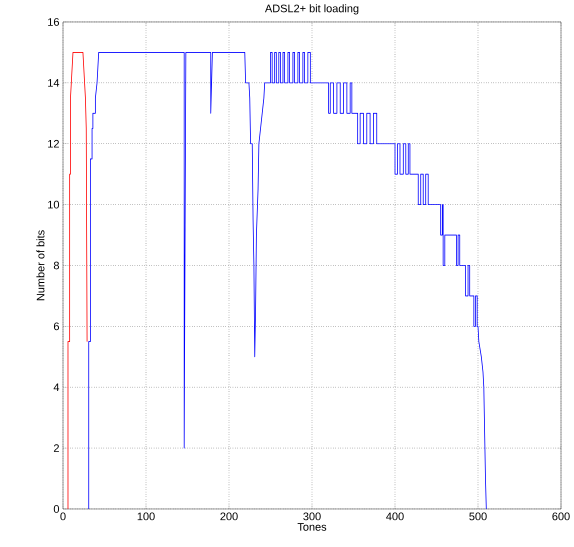 Image resolution: width=574 pixels, height=547 pixels. I want to click on x-tick-label: 600, so click(561, 516).